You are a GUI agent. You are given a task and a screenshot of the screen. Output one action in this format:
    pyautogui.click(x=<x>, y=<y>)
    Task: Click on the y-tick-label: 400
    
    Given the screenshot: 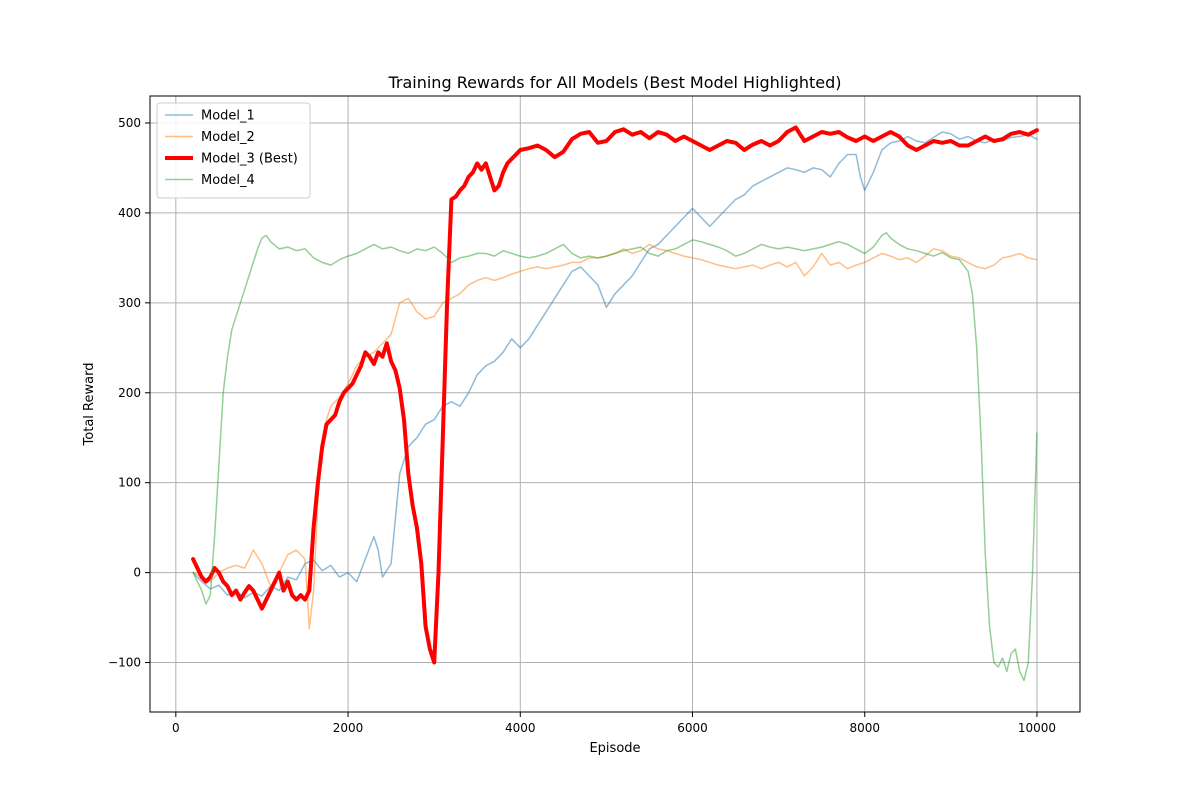 What is the action you would take?
    pyautogui.click(x=129, y=213)
    